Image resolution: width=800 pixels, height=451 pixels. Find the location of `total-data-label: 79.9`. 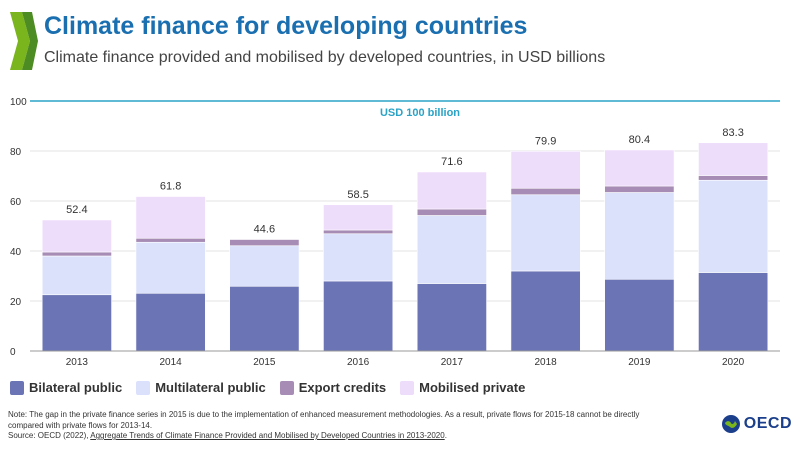

total-data-label: 79.9 is located at coordinates (545, 141).